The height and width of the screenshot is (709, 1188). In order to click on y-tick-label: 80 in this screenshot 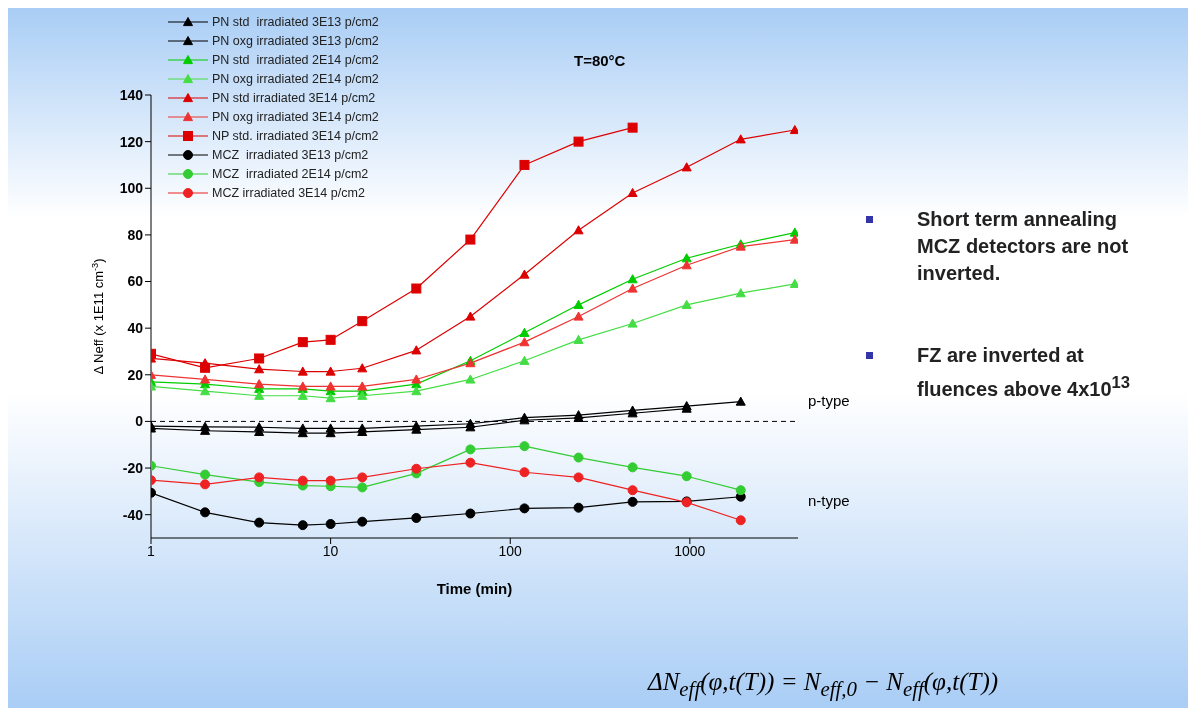, I will do `click(135, 234)`.